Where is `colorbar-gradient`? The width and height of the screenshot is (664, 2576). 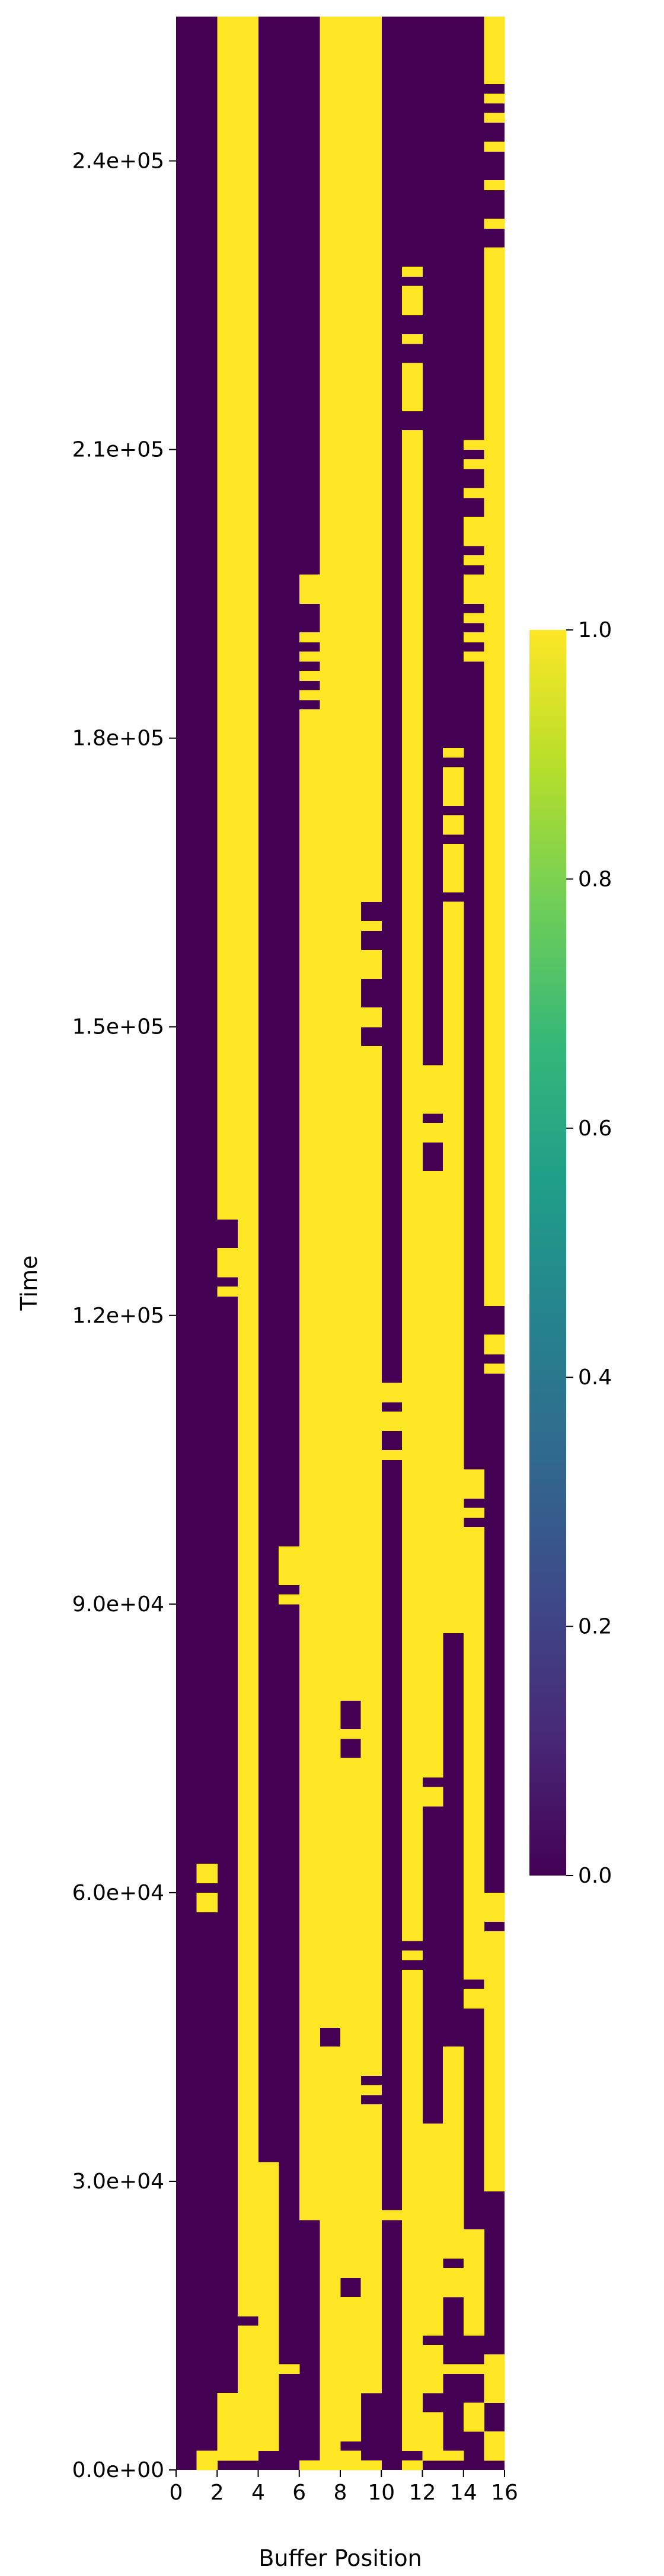 colorbar-gradient is located at coordinates (548, 1253).